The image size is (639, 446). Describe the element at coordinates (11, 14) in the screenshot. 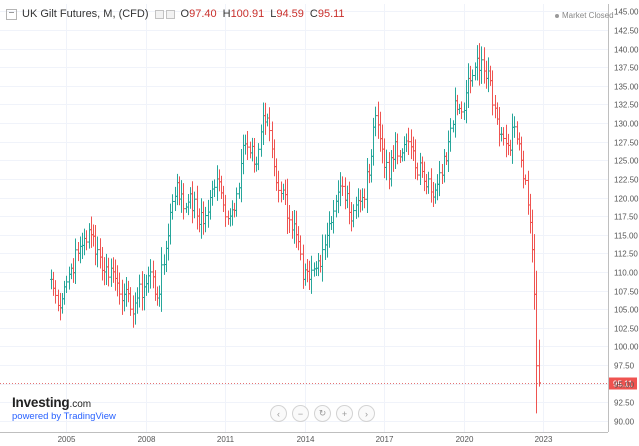

I see `collapse-icon` at that location.